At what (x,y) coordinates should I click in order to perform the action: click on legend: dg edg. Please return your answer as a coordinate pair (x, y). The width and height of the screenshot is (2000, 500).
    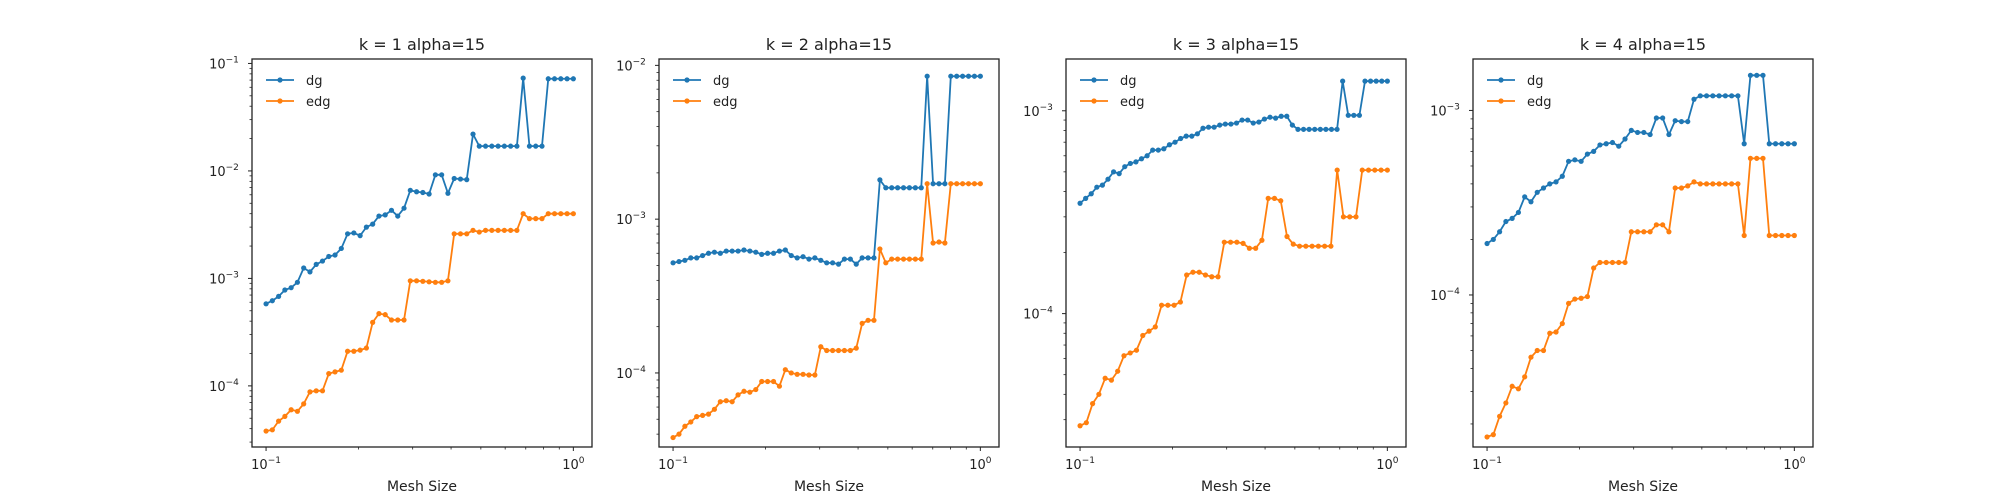
    Looking at the image, I should click on (1519, 92).